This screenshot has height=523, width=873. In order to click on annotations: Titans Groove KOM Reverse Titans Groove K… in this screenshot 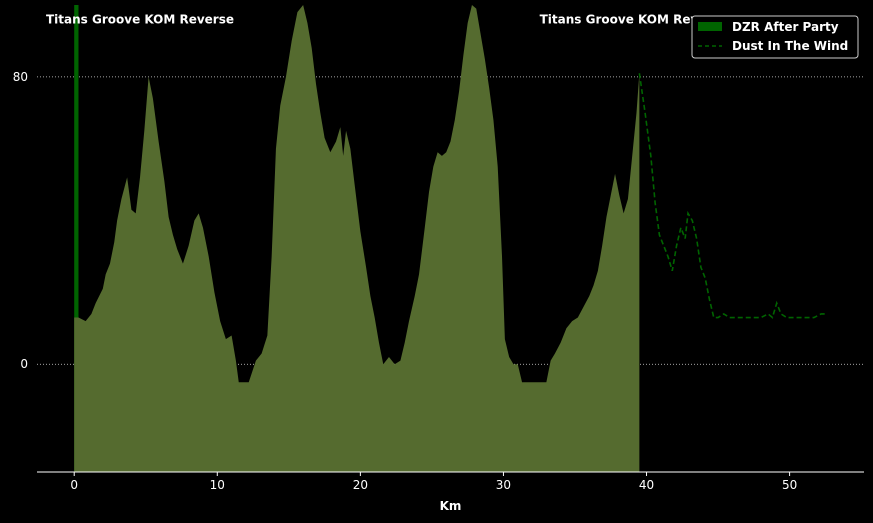, I will do `click(387, 19)`.